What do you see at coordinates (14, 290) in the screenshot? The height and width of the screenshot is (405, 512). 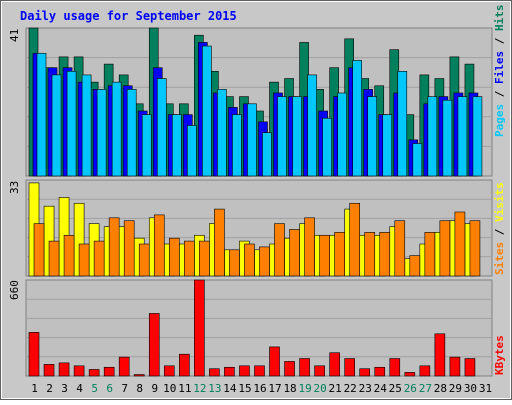 I see `kbytes-panel-max-label: 660` at bounding box center [14, 290].